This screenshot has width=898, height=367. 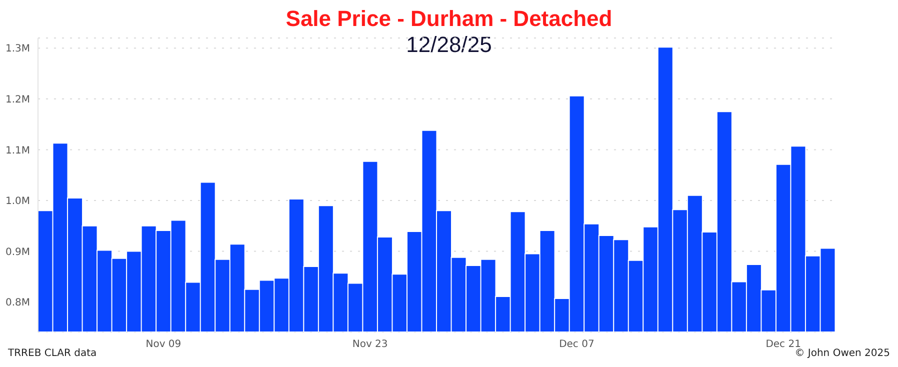 I want to click on y-tick-label: 0.9M, so click(x=17, y=252).